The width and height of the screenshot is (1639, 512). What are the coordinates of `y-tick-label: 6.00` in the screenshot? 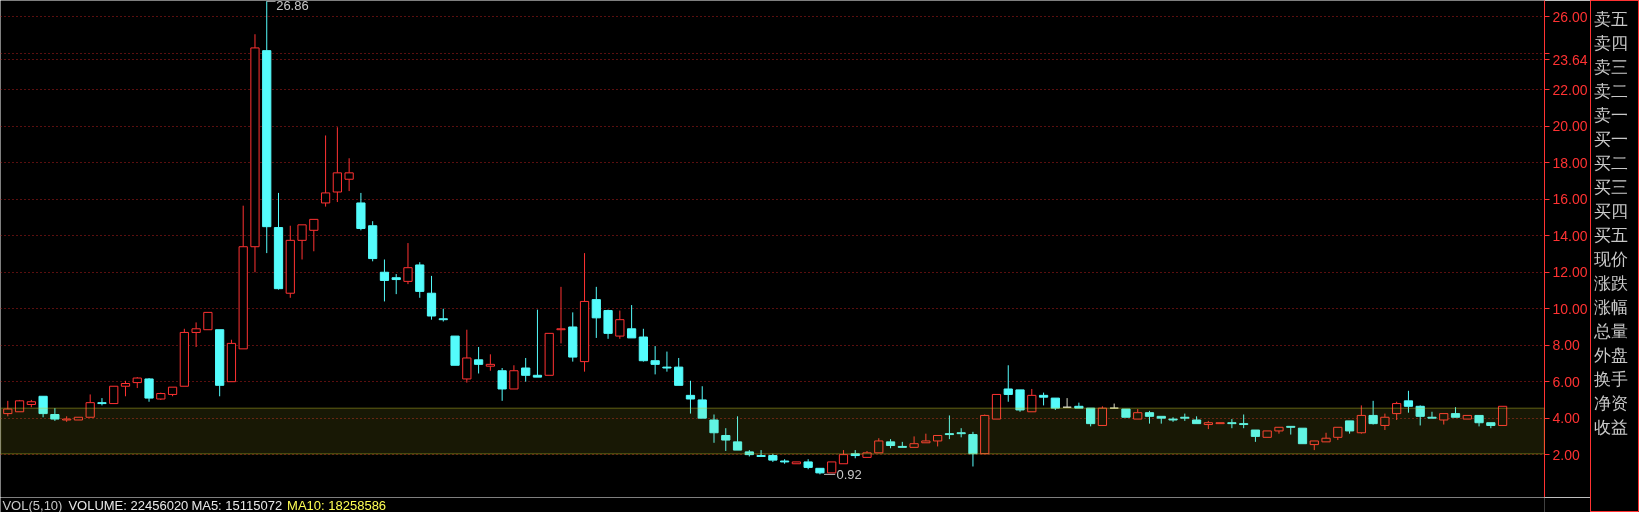 It's located at (1566, 381).